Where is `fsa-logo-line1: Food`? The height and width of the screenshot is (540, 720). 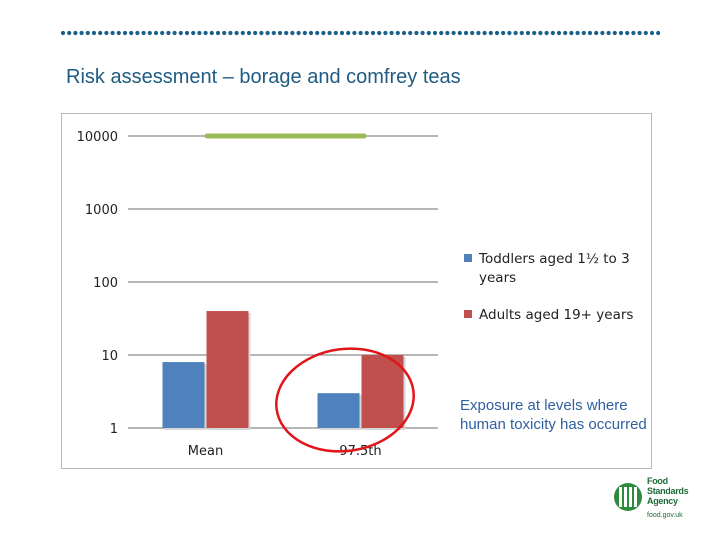 fsa-logo-line1: Food is located at coordinates (657, 481).